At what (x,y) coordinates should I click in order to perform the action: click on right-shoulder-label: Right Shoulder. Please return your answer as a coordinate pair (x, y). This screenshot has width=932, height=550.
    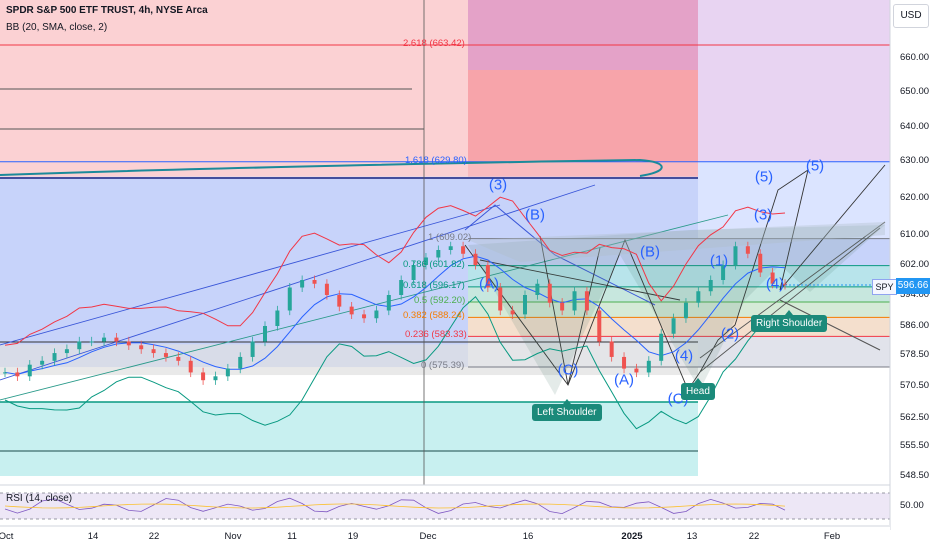
    Looking at the image, I should click on (789, 321).